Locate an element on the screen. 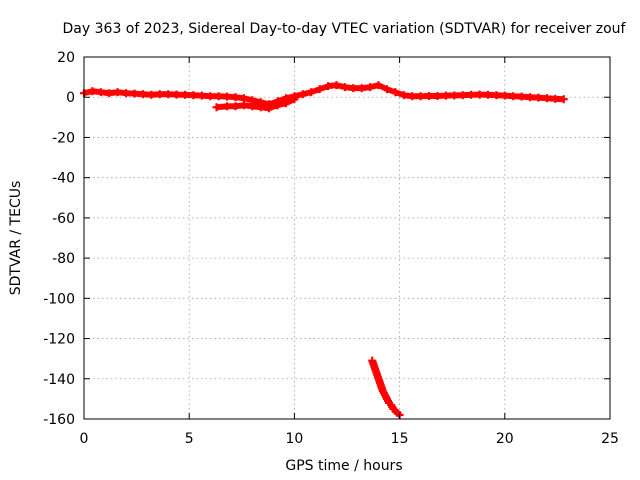 This screenshot has height=480, width=640. y-axis-label: SDTVAR / TECUs is located at coordinates (16, 238).